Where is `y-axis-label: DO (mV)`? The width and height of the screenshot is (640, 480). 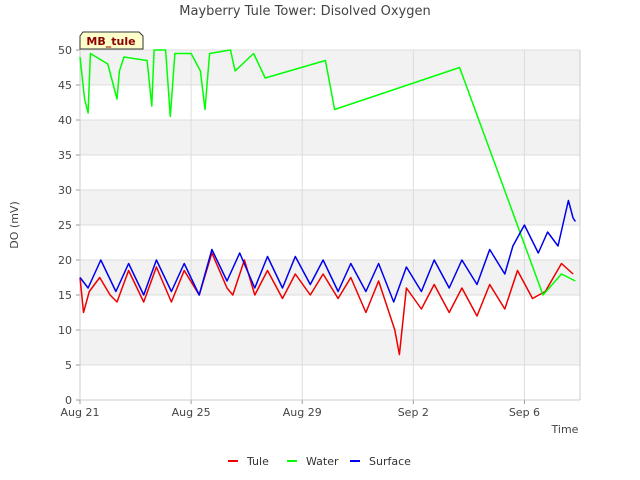
y-axis-label: DO (mV) is located at coordinates (14, 224).